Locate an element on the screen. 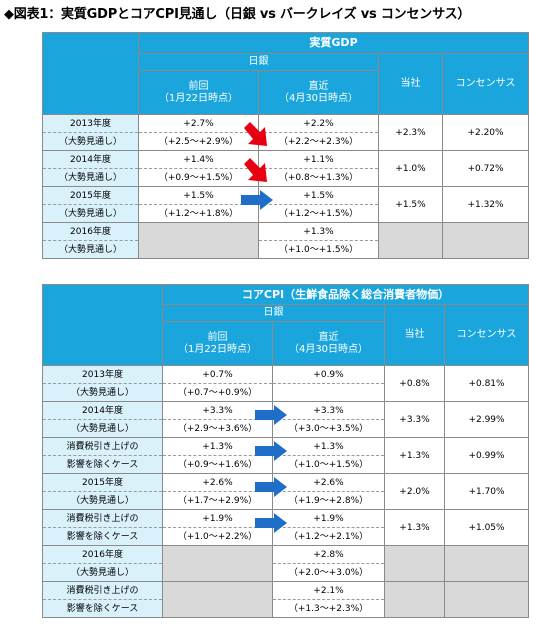 Image resolution: width=560 pixels, height=641 pixels. latest-range is located at coordinates (328, 392).